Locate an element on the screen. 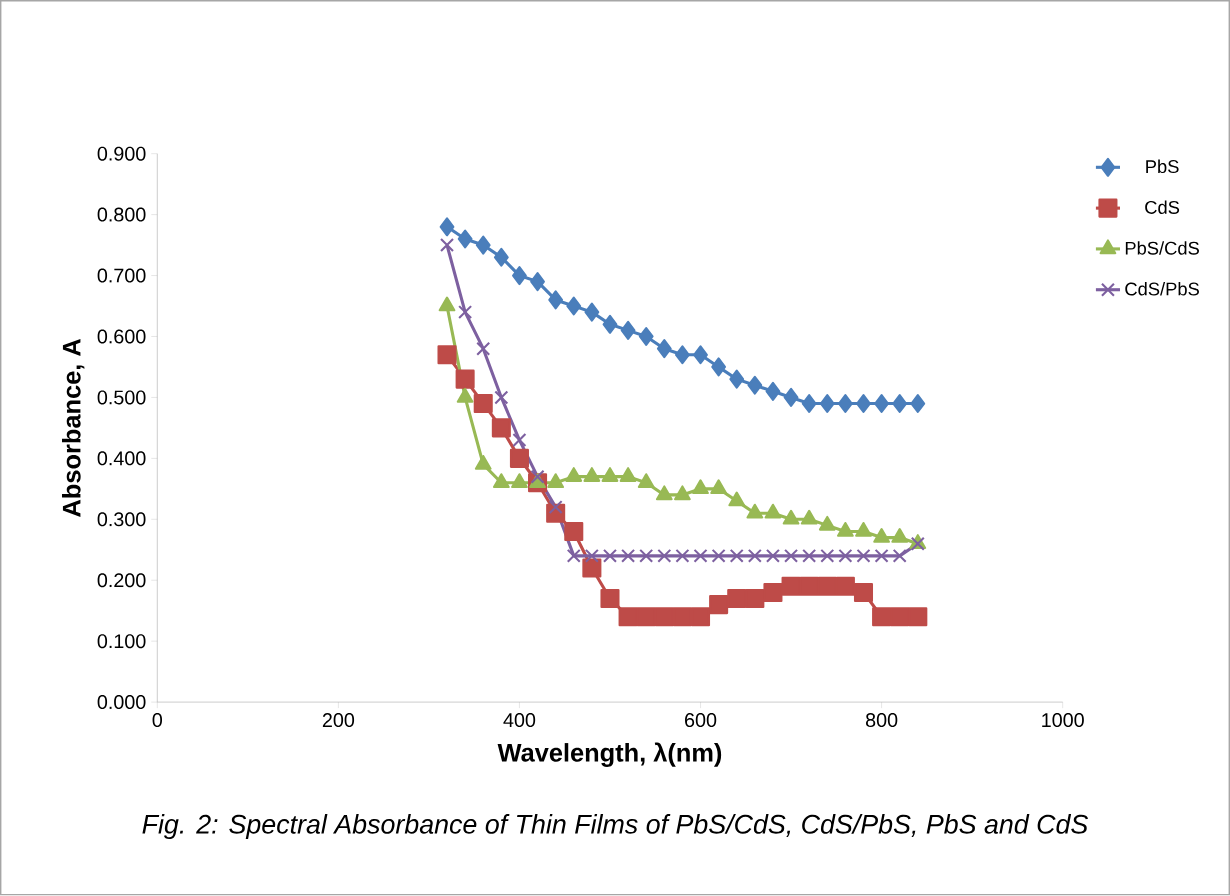  y-tick-label: 0.200 is located at coordinates (121, 580).